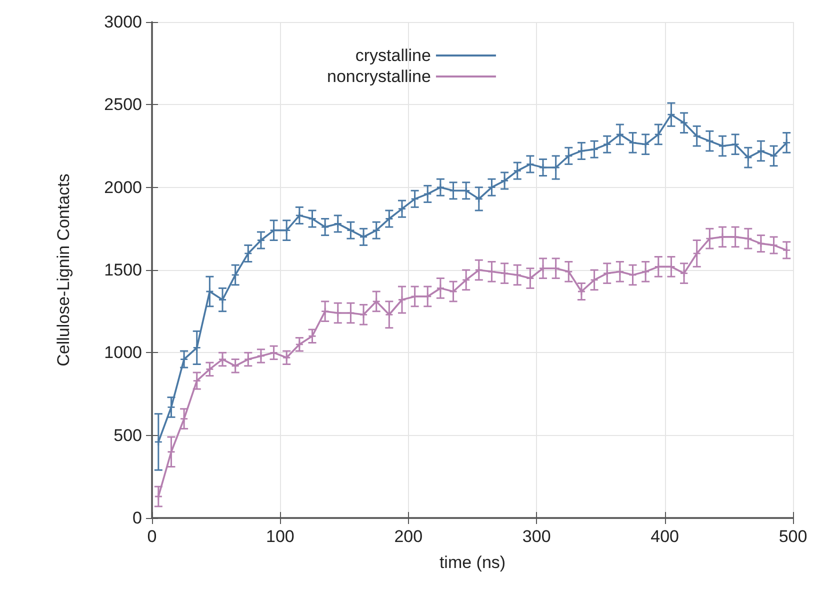  Describe the element at coordinates (128, 435) in the screenshot. I see `y-tick-label: 500` at that location.